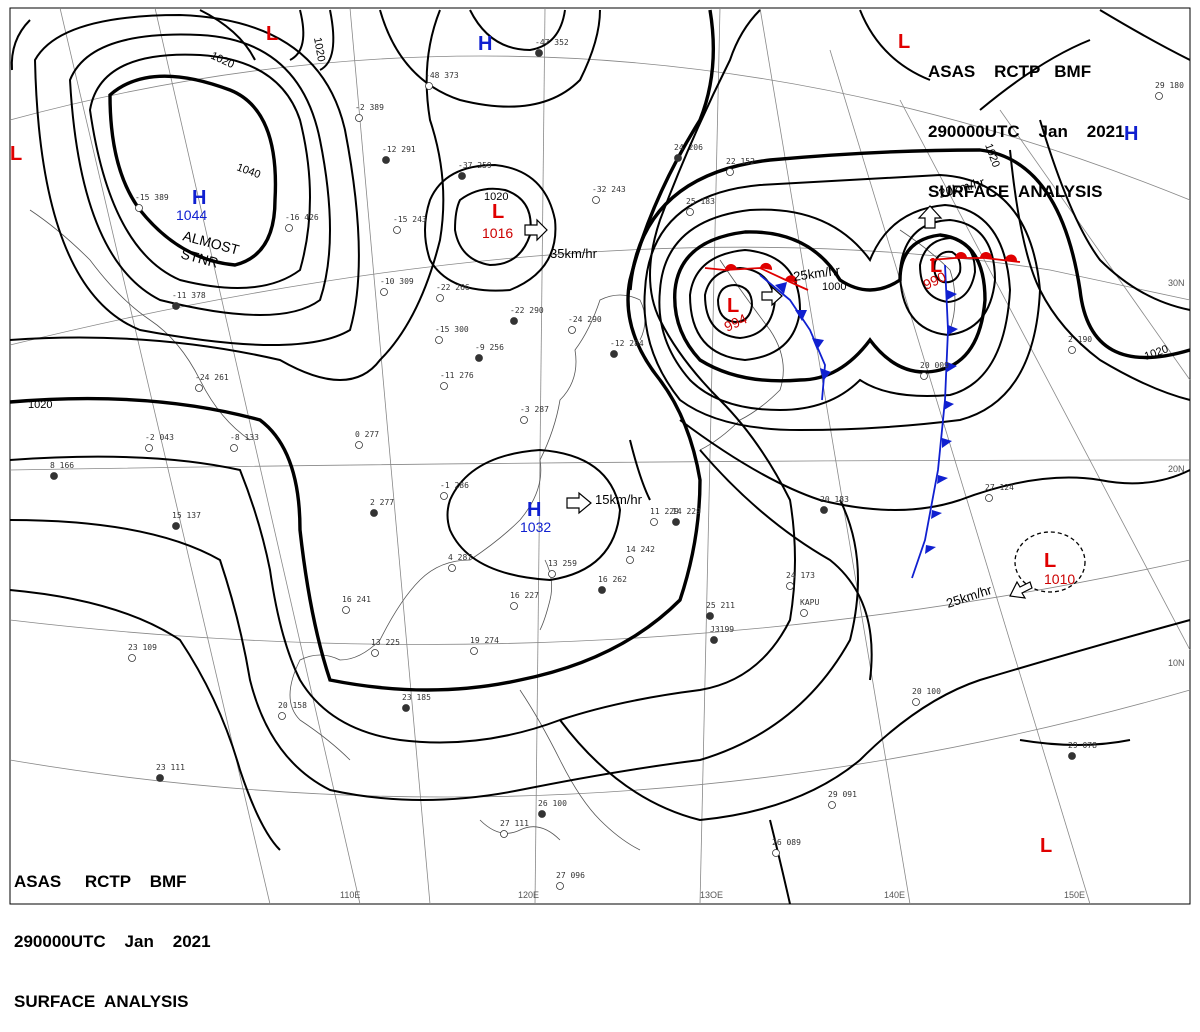  I want to click on station-label: -2 043, so click(159, 437).